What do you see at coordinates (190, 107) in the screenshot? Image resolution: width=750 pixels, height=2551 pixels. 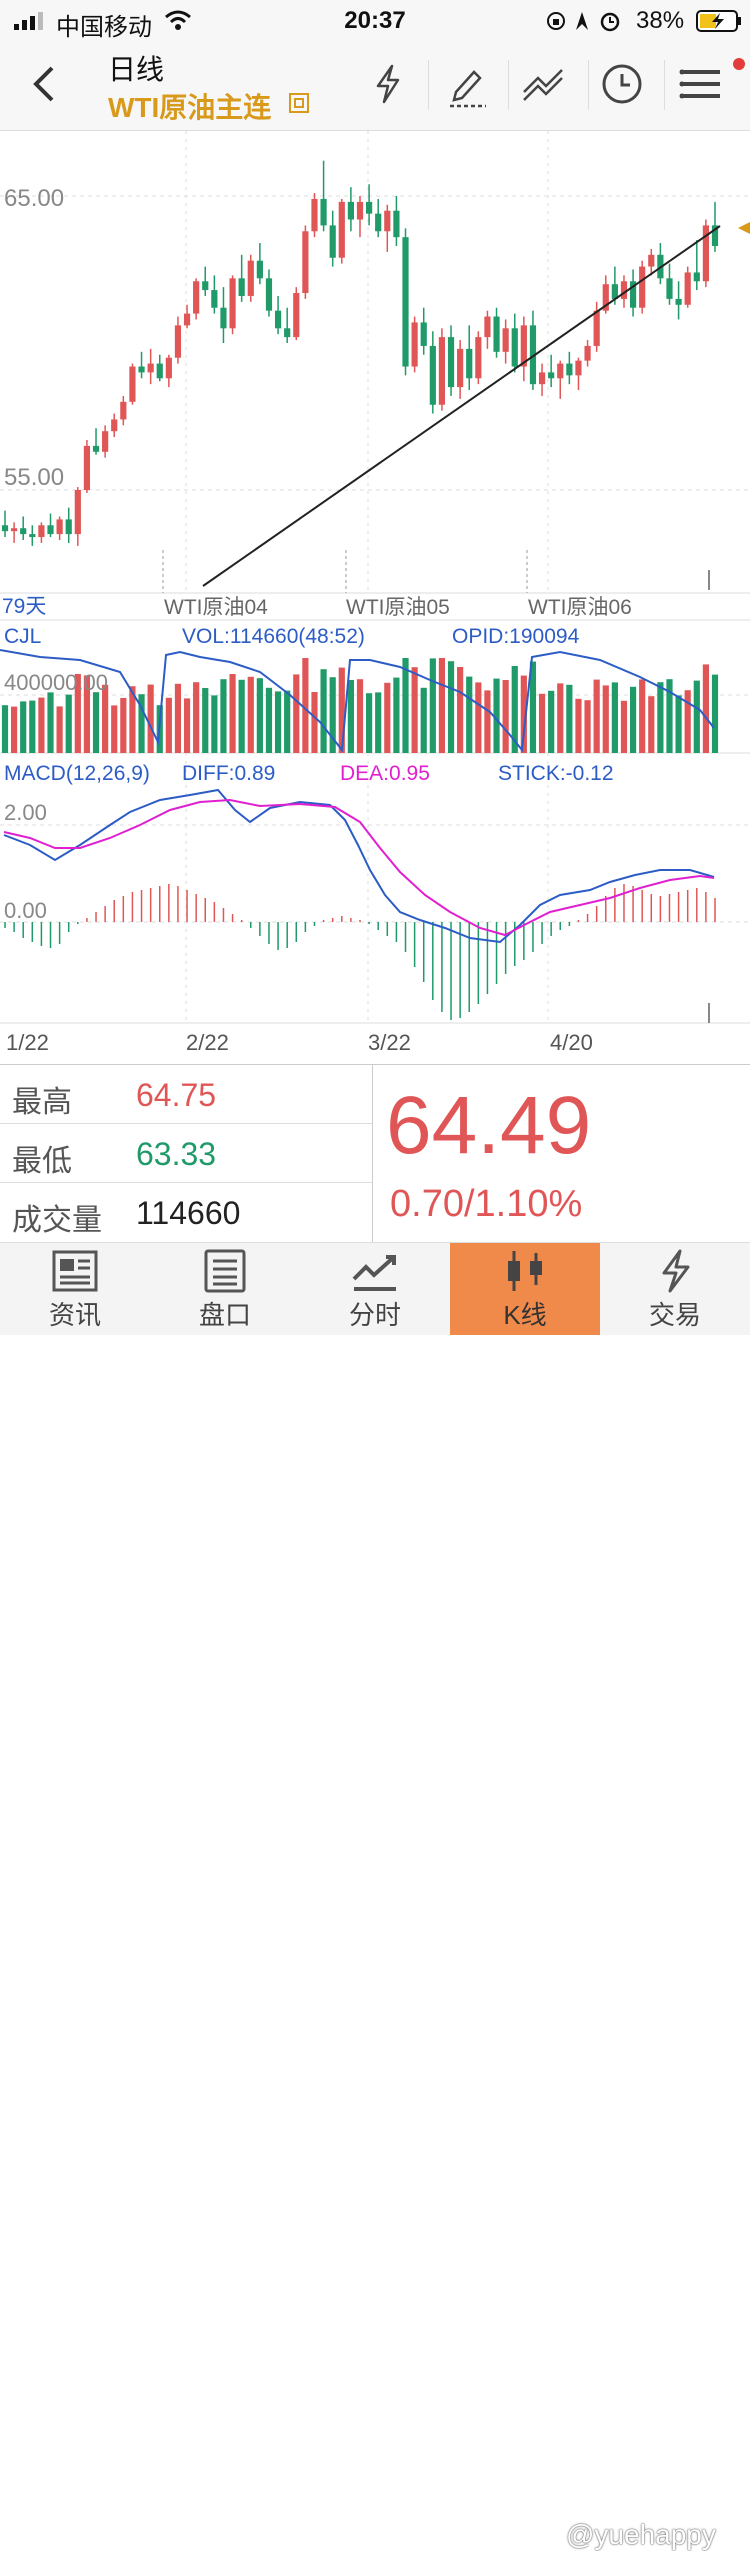 I see `contract-name: WTI原油主连` at bounding box center [190, 107].